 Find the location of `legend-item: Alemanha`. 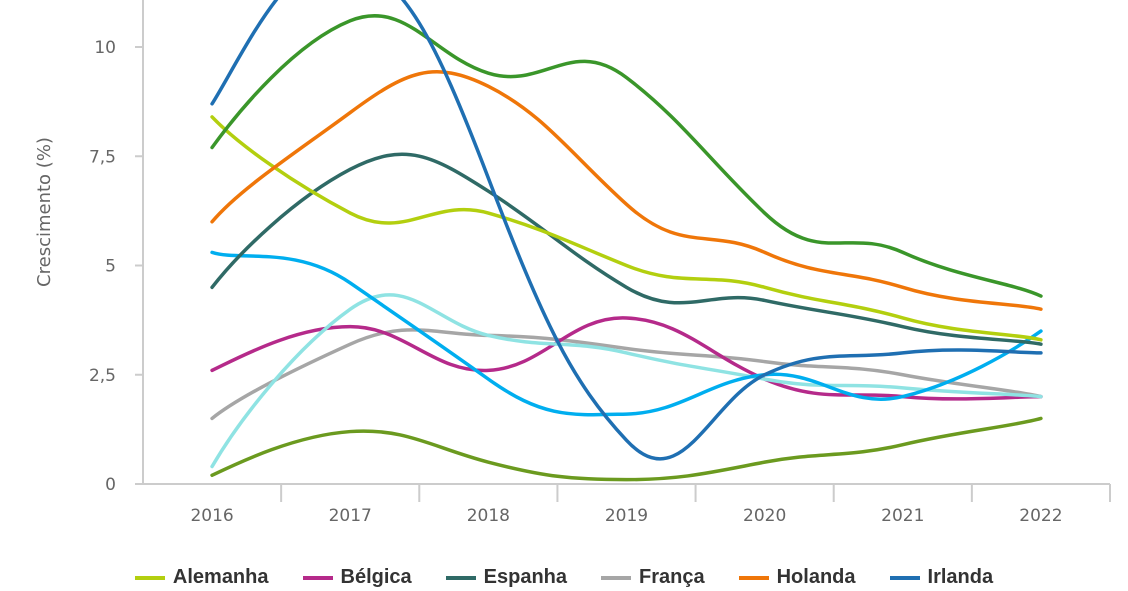

legend-item: Alemanha is located at coordinates (201, 577).